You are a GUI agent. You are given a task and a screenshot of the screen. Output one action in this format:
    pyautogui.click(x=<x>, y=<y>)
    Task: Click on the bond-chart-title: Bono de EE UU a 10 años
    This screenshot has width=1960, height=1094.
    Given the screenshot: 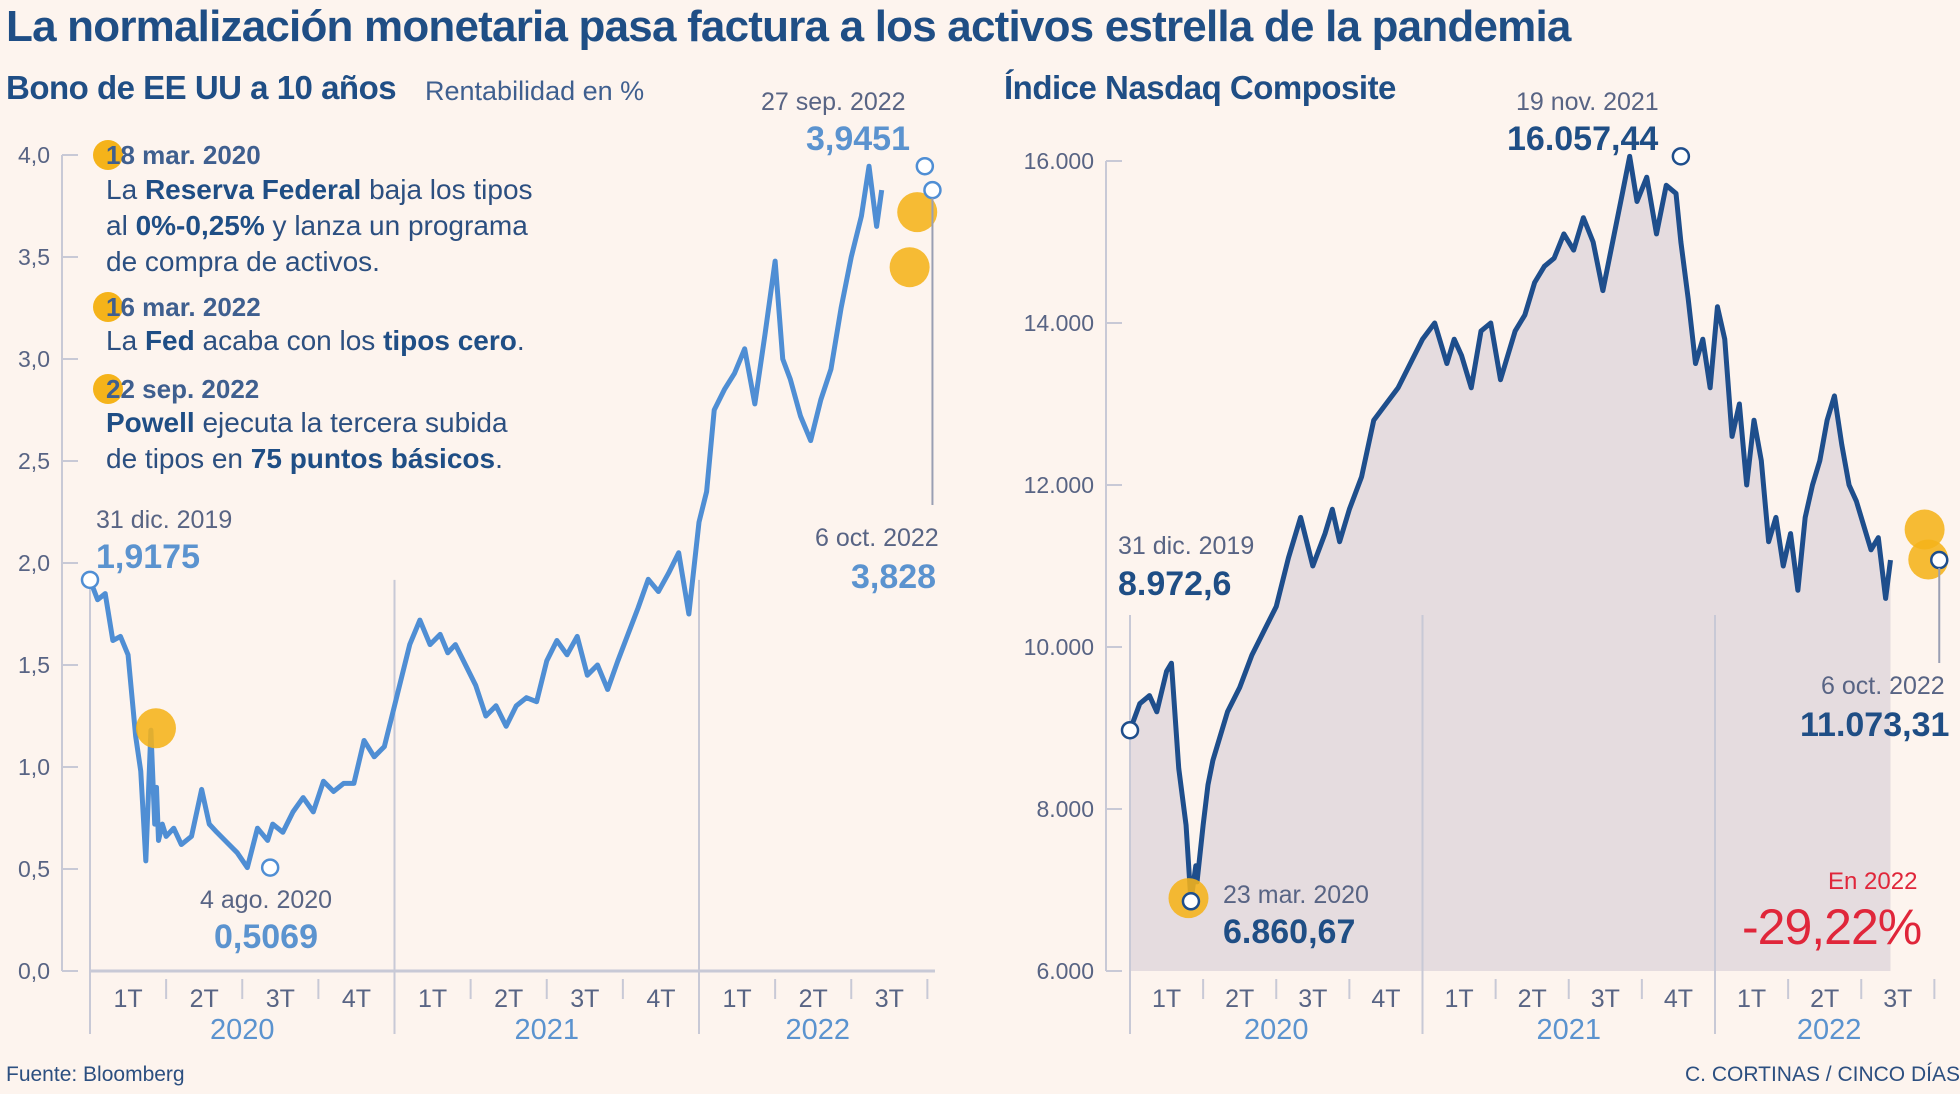 What is the action you would take?
    pyautogui.click(x=201, y=87)
    